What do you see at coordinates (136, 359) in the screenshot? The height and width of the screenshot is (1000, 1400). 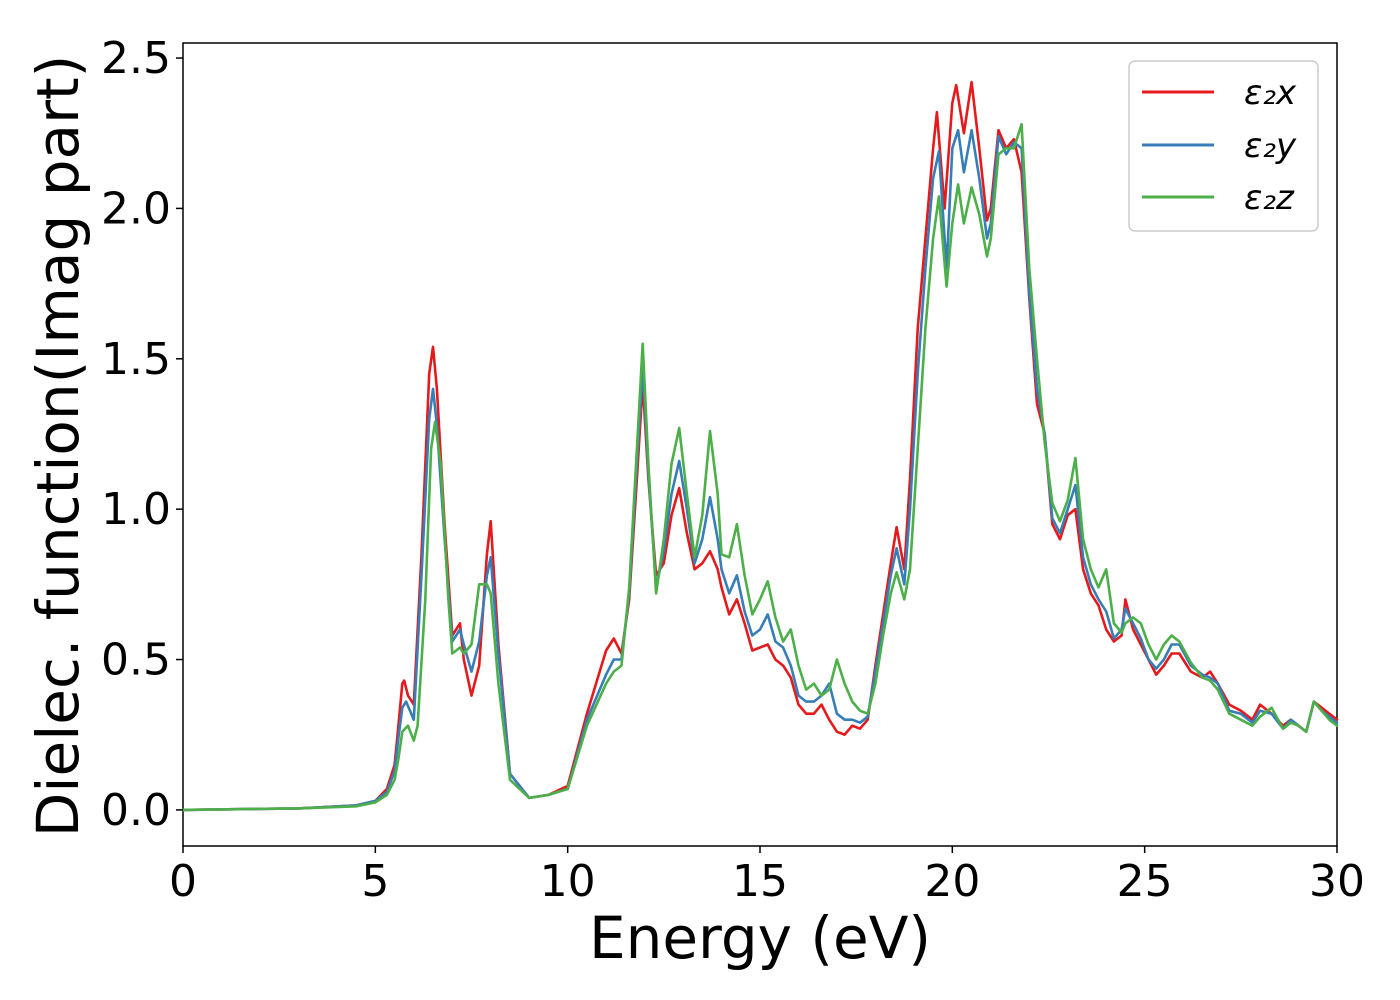 I see `y-tick-label: 1.5` at bounding box center [136, 359].